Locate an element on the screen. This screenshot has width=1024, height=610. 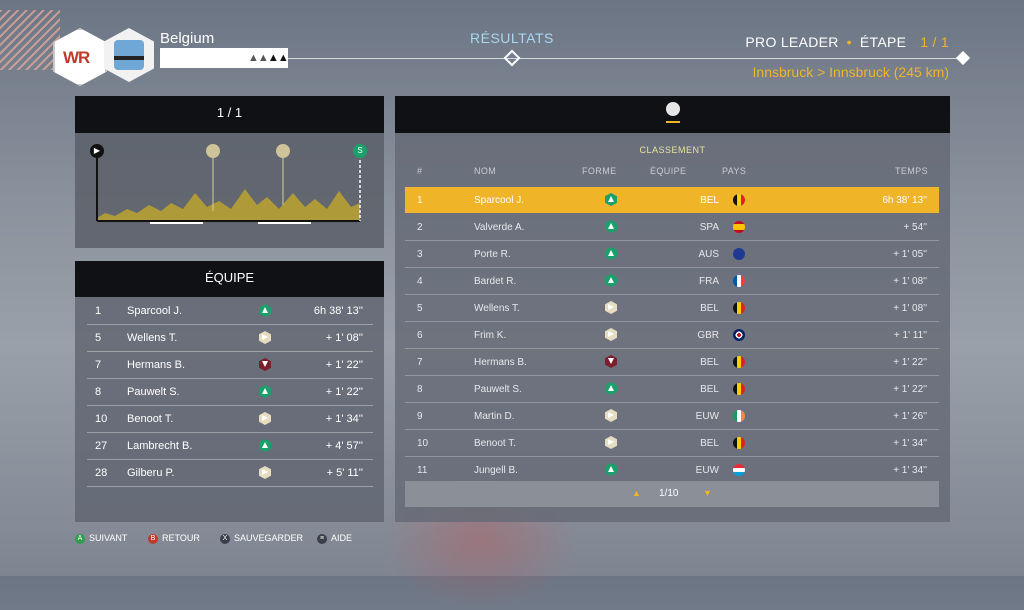
team-row: 27 Lambrecht B. + 4' 57'' is located at coordinates (230, 446).